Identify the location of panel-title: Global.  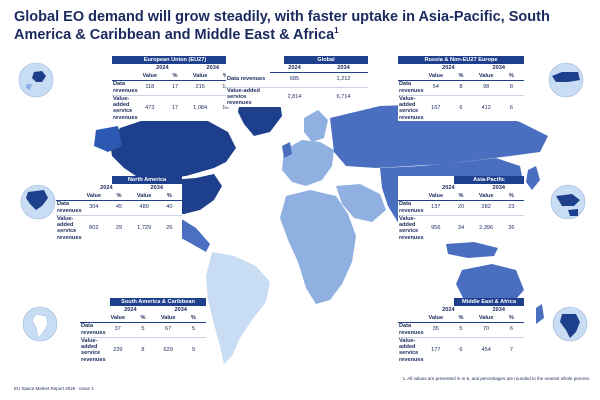
(326, 60).